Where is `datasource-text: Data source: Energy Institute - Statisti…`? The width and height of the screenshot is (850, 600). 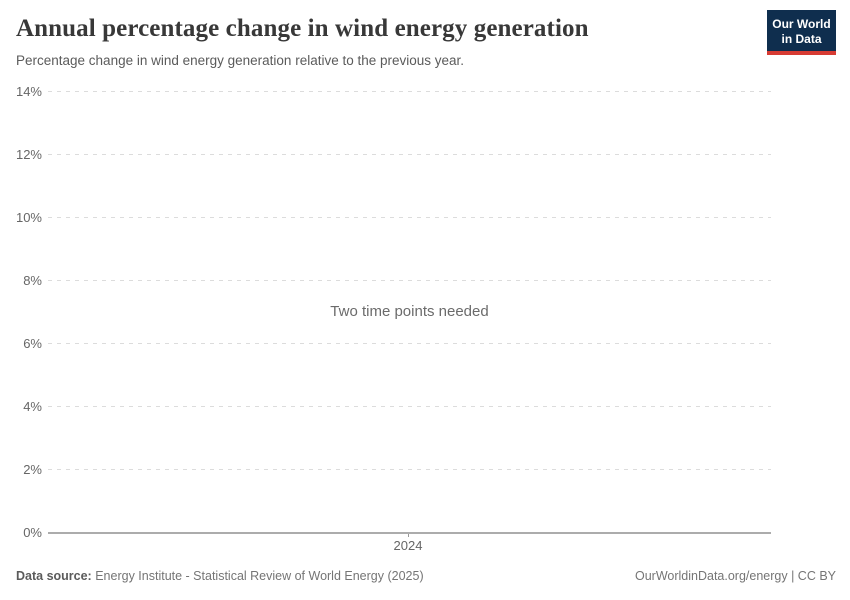 datasource-text: Data source: Energy Institute - Statisti… is located at coordinates (220, 576).